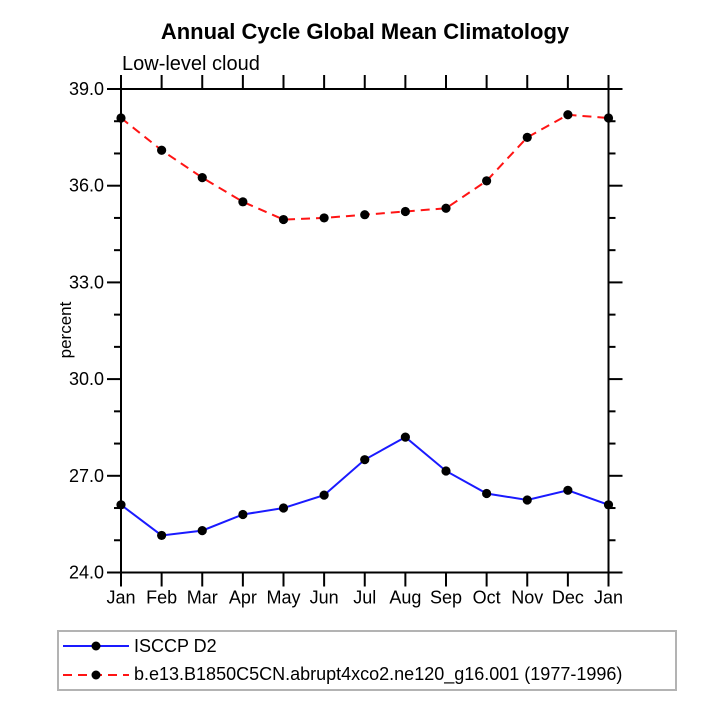 This screenshot has height=713, width=713. I want to click on legend-label: ISCCP D2, so click(175, 645).